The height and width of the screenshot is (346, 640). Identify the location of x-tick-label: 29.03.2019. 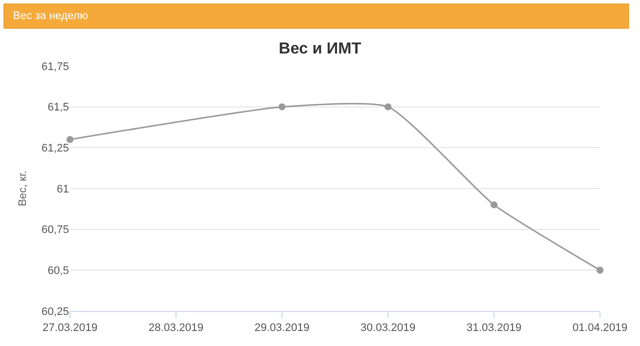
(282, 328).